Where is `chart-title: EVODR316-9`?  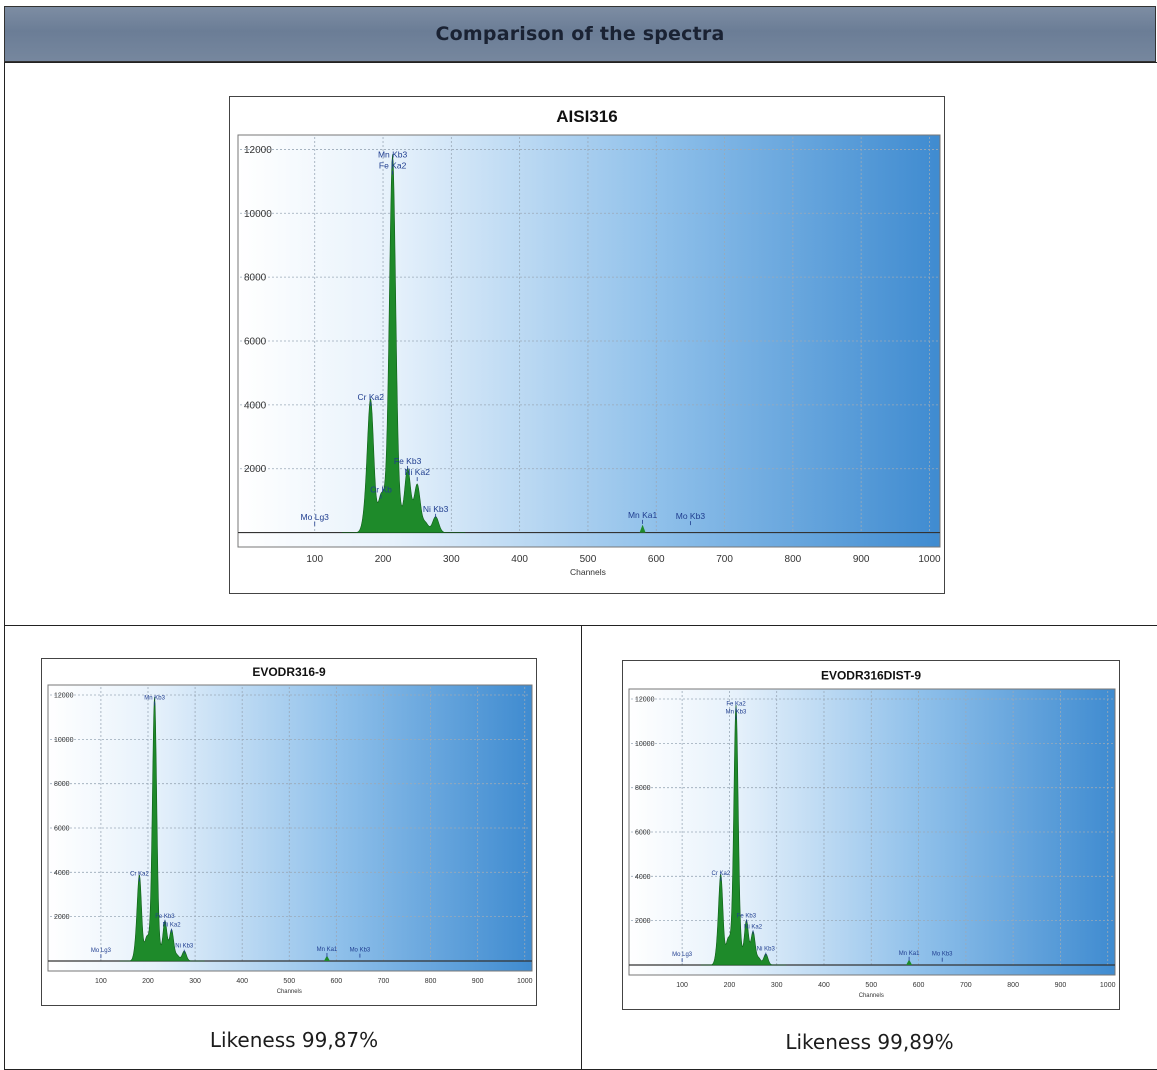
chart-title: EVODR316-9 is located at coordinates (289, 672).